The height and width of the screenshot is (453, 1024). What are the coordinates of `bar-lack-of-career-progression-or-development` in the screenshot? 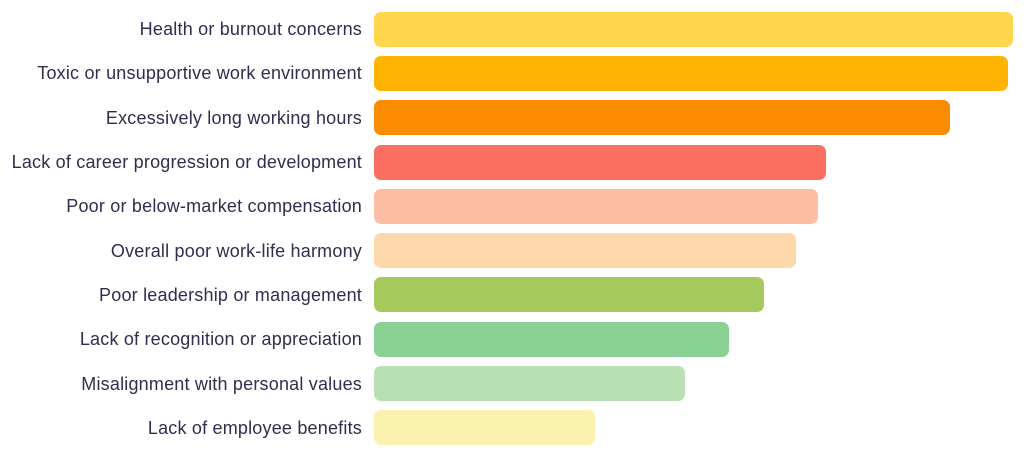 It's located at (600, 162).